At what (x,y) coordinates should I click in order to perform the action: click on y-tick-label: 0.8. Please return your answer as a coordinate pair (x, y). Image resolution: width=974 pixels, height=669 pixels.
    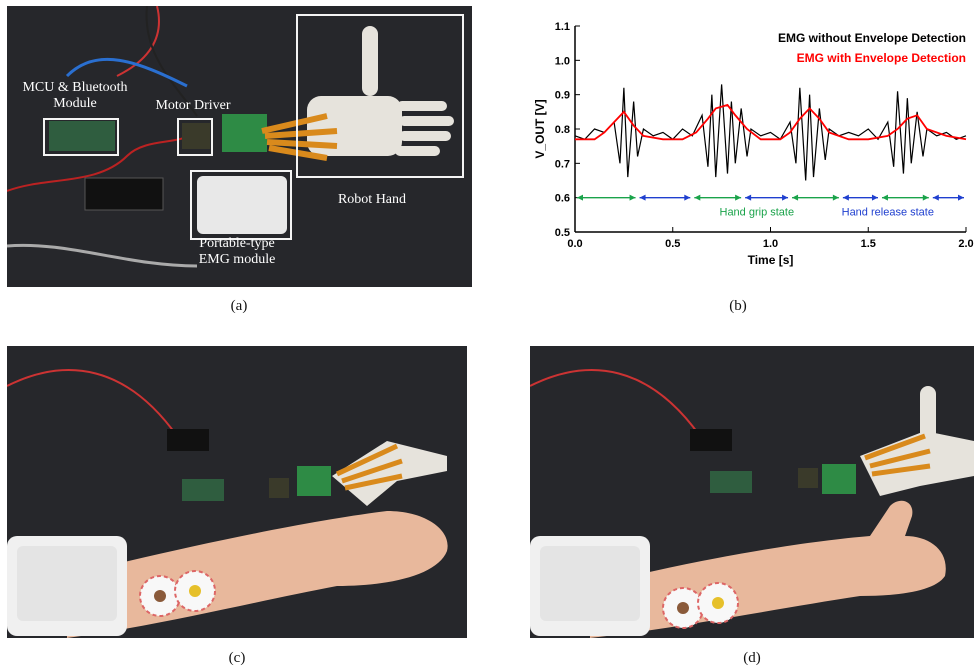
    Looking at the image, I should click on (562, 130).